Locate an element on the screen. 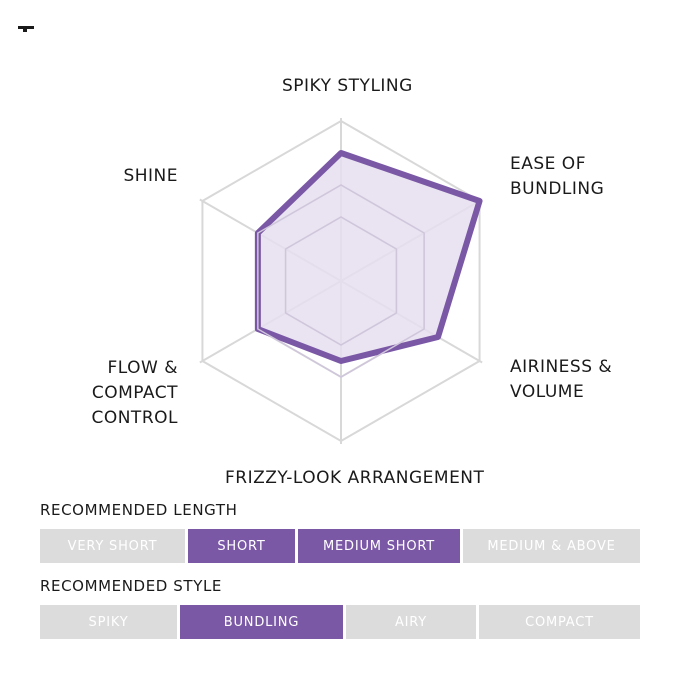 Image resolution: width=680 pixels, height=680 pixels. axis-label-ease-of-bundling: EASE OF BUNDLING is located at coordinates (557, 176).